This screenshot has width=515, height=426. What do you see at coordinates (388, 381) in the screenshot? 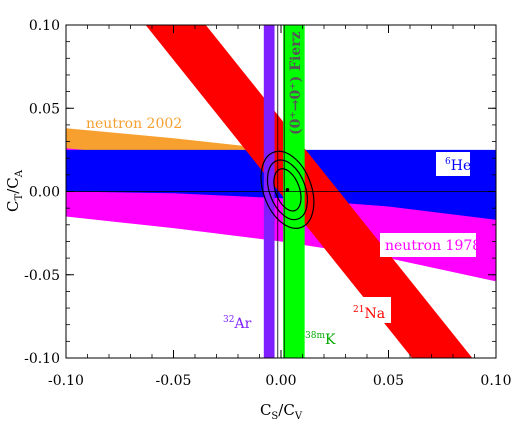
I see `x-tick-label-3: 0.05` at bounding box center [388, 381].